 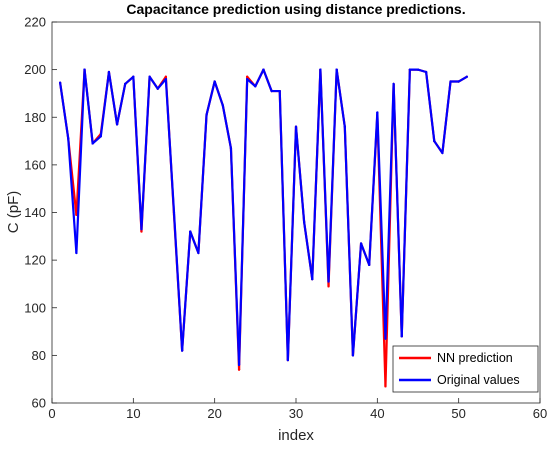 What do you see at coordinates (35, 22) in the screenshot?
I see `y-tick-label: 220` at bounding box center [35, 22].